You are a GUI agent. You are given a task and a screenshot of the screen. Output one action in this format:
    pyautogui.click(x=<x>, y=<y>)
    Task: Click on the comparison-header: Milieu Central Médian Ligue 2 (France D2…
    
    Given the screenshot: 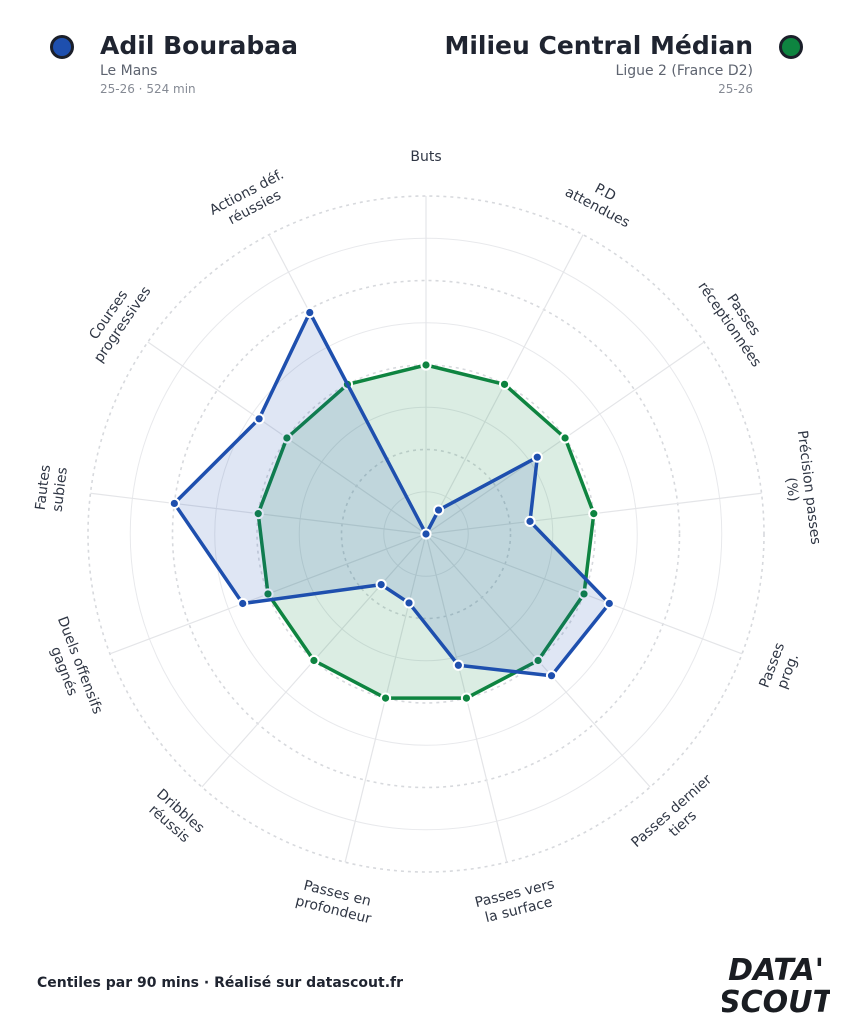 What is the action you would take?
    pyautogui.click(x=623, y=64)
    